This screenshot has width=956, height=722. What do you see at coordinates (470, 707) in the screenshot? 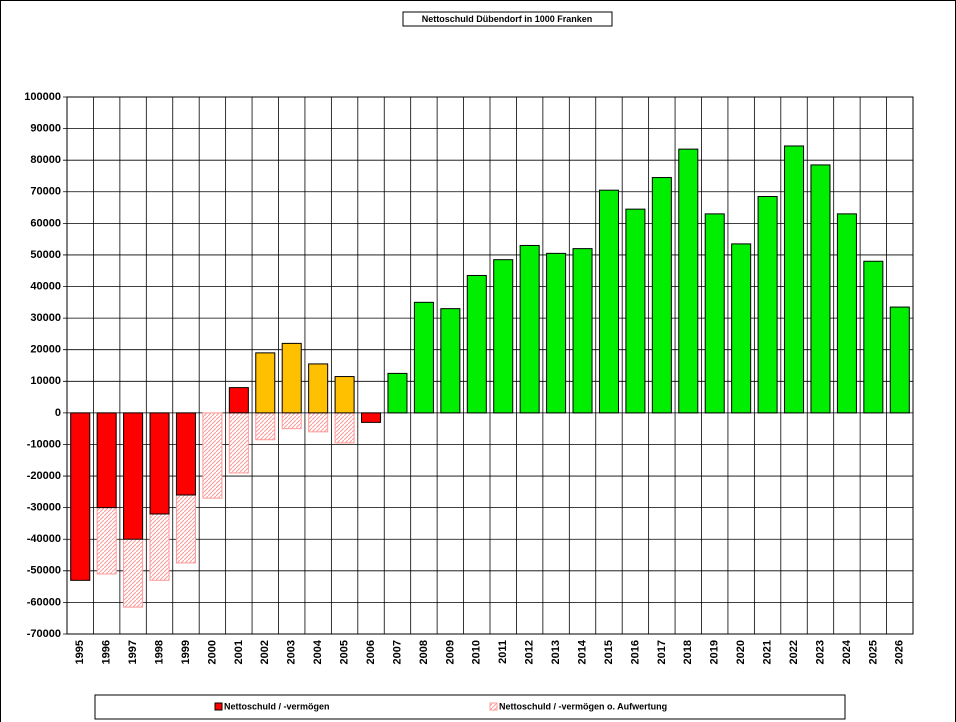
I see `legend-box` at bounding box center [470, 707].